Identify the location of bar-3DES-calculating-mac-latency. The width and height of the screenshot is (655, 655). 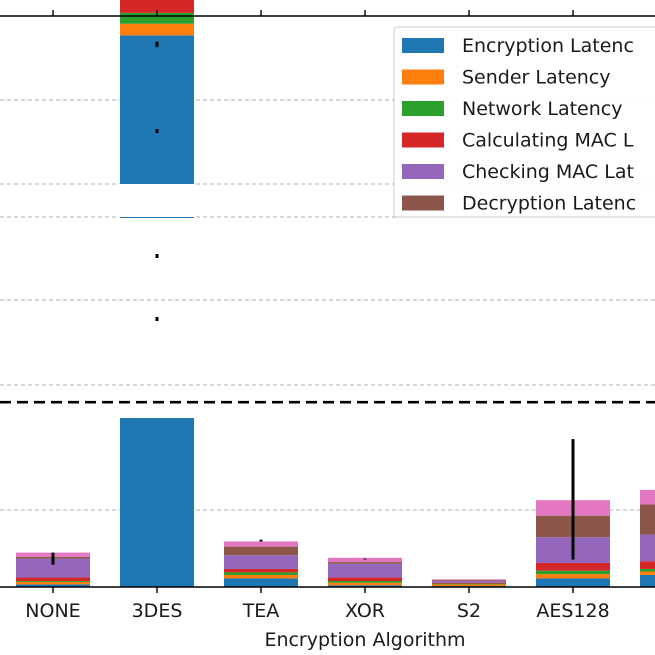
(157, 6).